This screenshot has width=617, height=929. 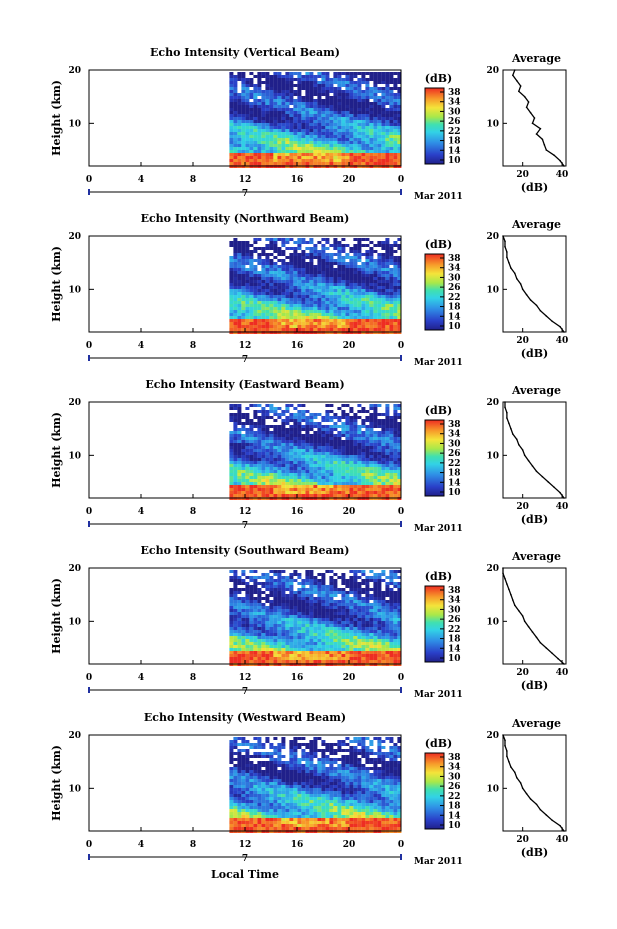 I want to click on heatmap, so click(x=315, y=618).